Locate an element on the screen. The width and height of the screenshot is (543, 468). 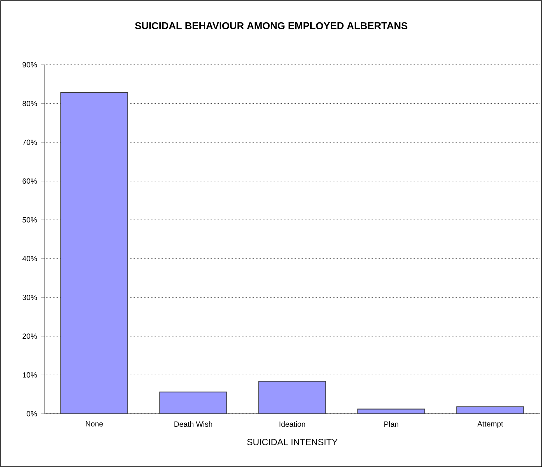
chart-title: SUICIDAL BEHAVIOUR AMONG EMPLOYED ALBERTANS is located at coordinates (271, 26).